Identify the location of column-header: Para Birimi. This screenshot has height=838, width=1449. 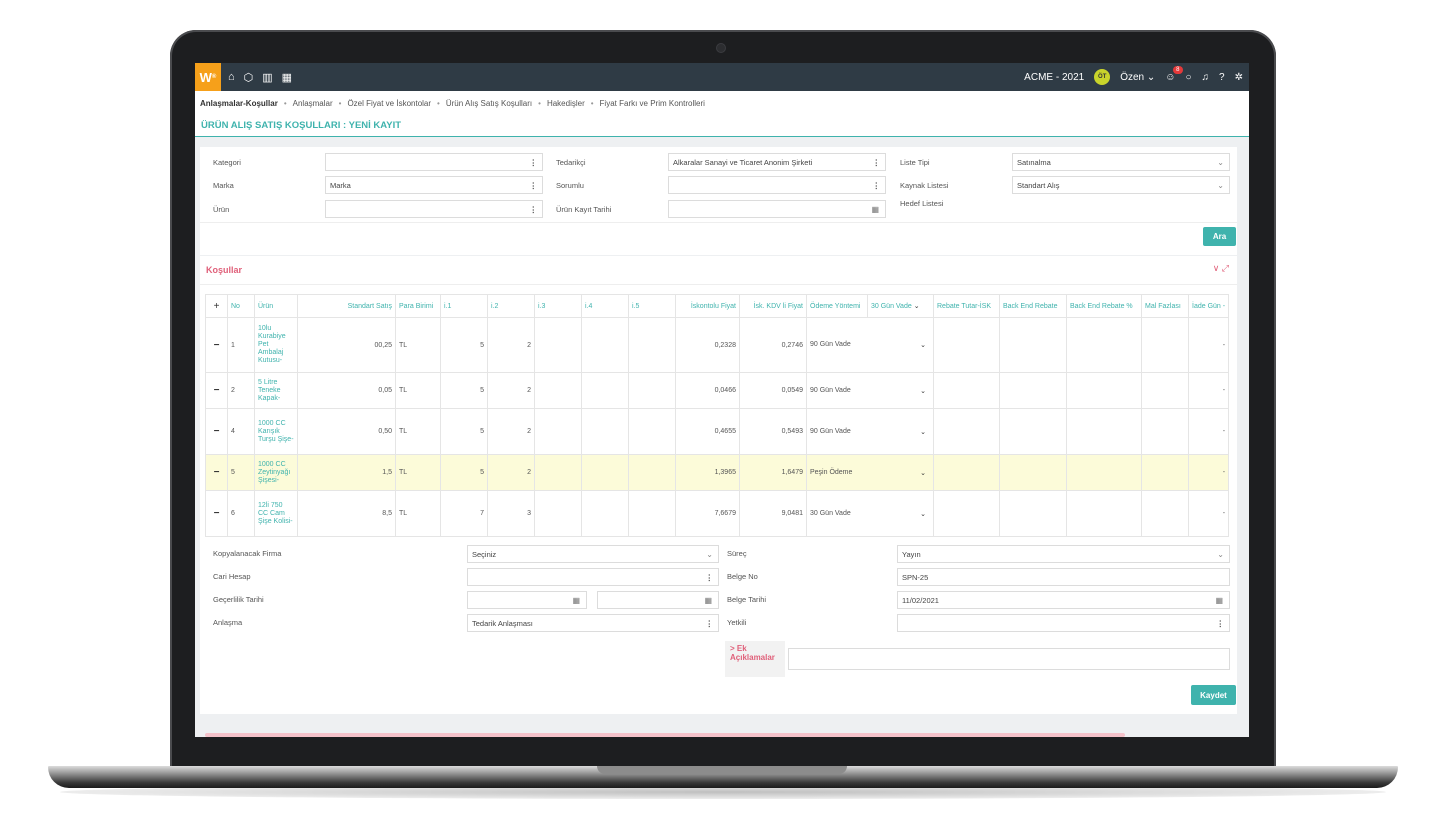
(418, 306).